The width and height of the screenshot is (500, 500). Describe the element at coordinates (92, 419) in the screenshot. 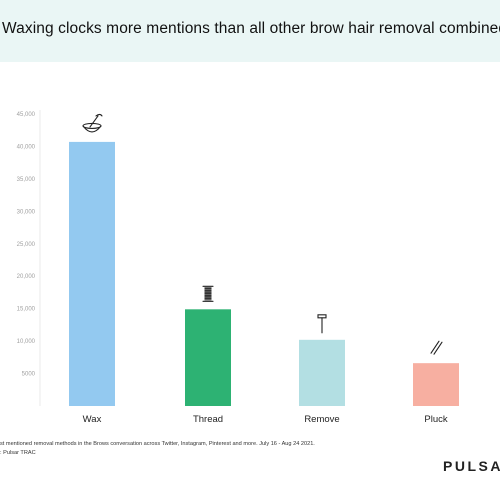

I see `x-category-label: Wax` at that location.